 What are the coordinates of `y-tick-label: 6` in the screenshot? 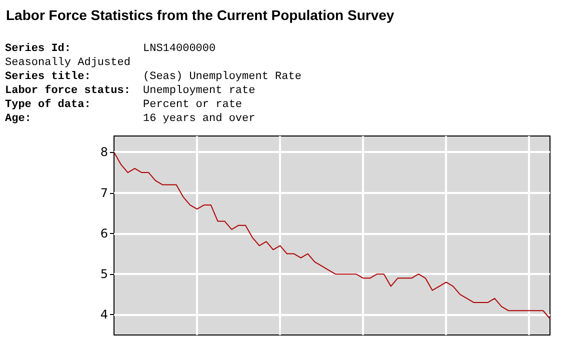 It's located at (104, 233).